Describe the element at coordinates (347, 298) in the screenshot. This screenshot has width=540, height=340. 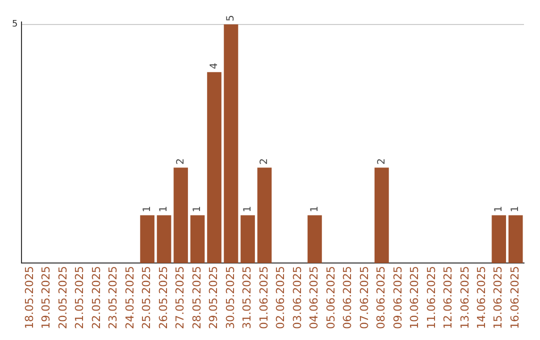
I see `x-tick-label: 06.06.2025` at that location.